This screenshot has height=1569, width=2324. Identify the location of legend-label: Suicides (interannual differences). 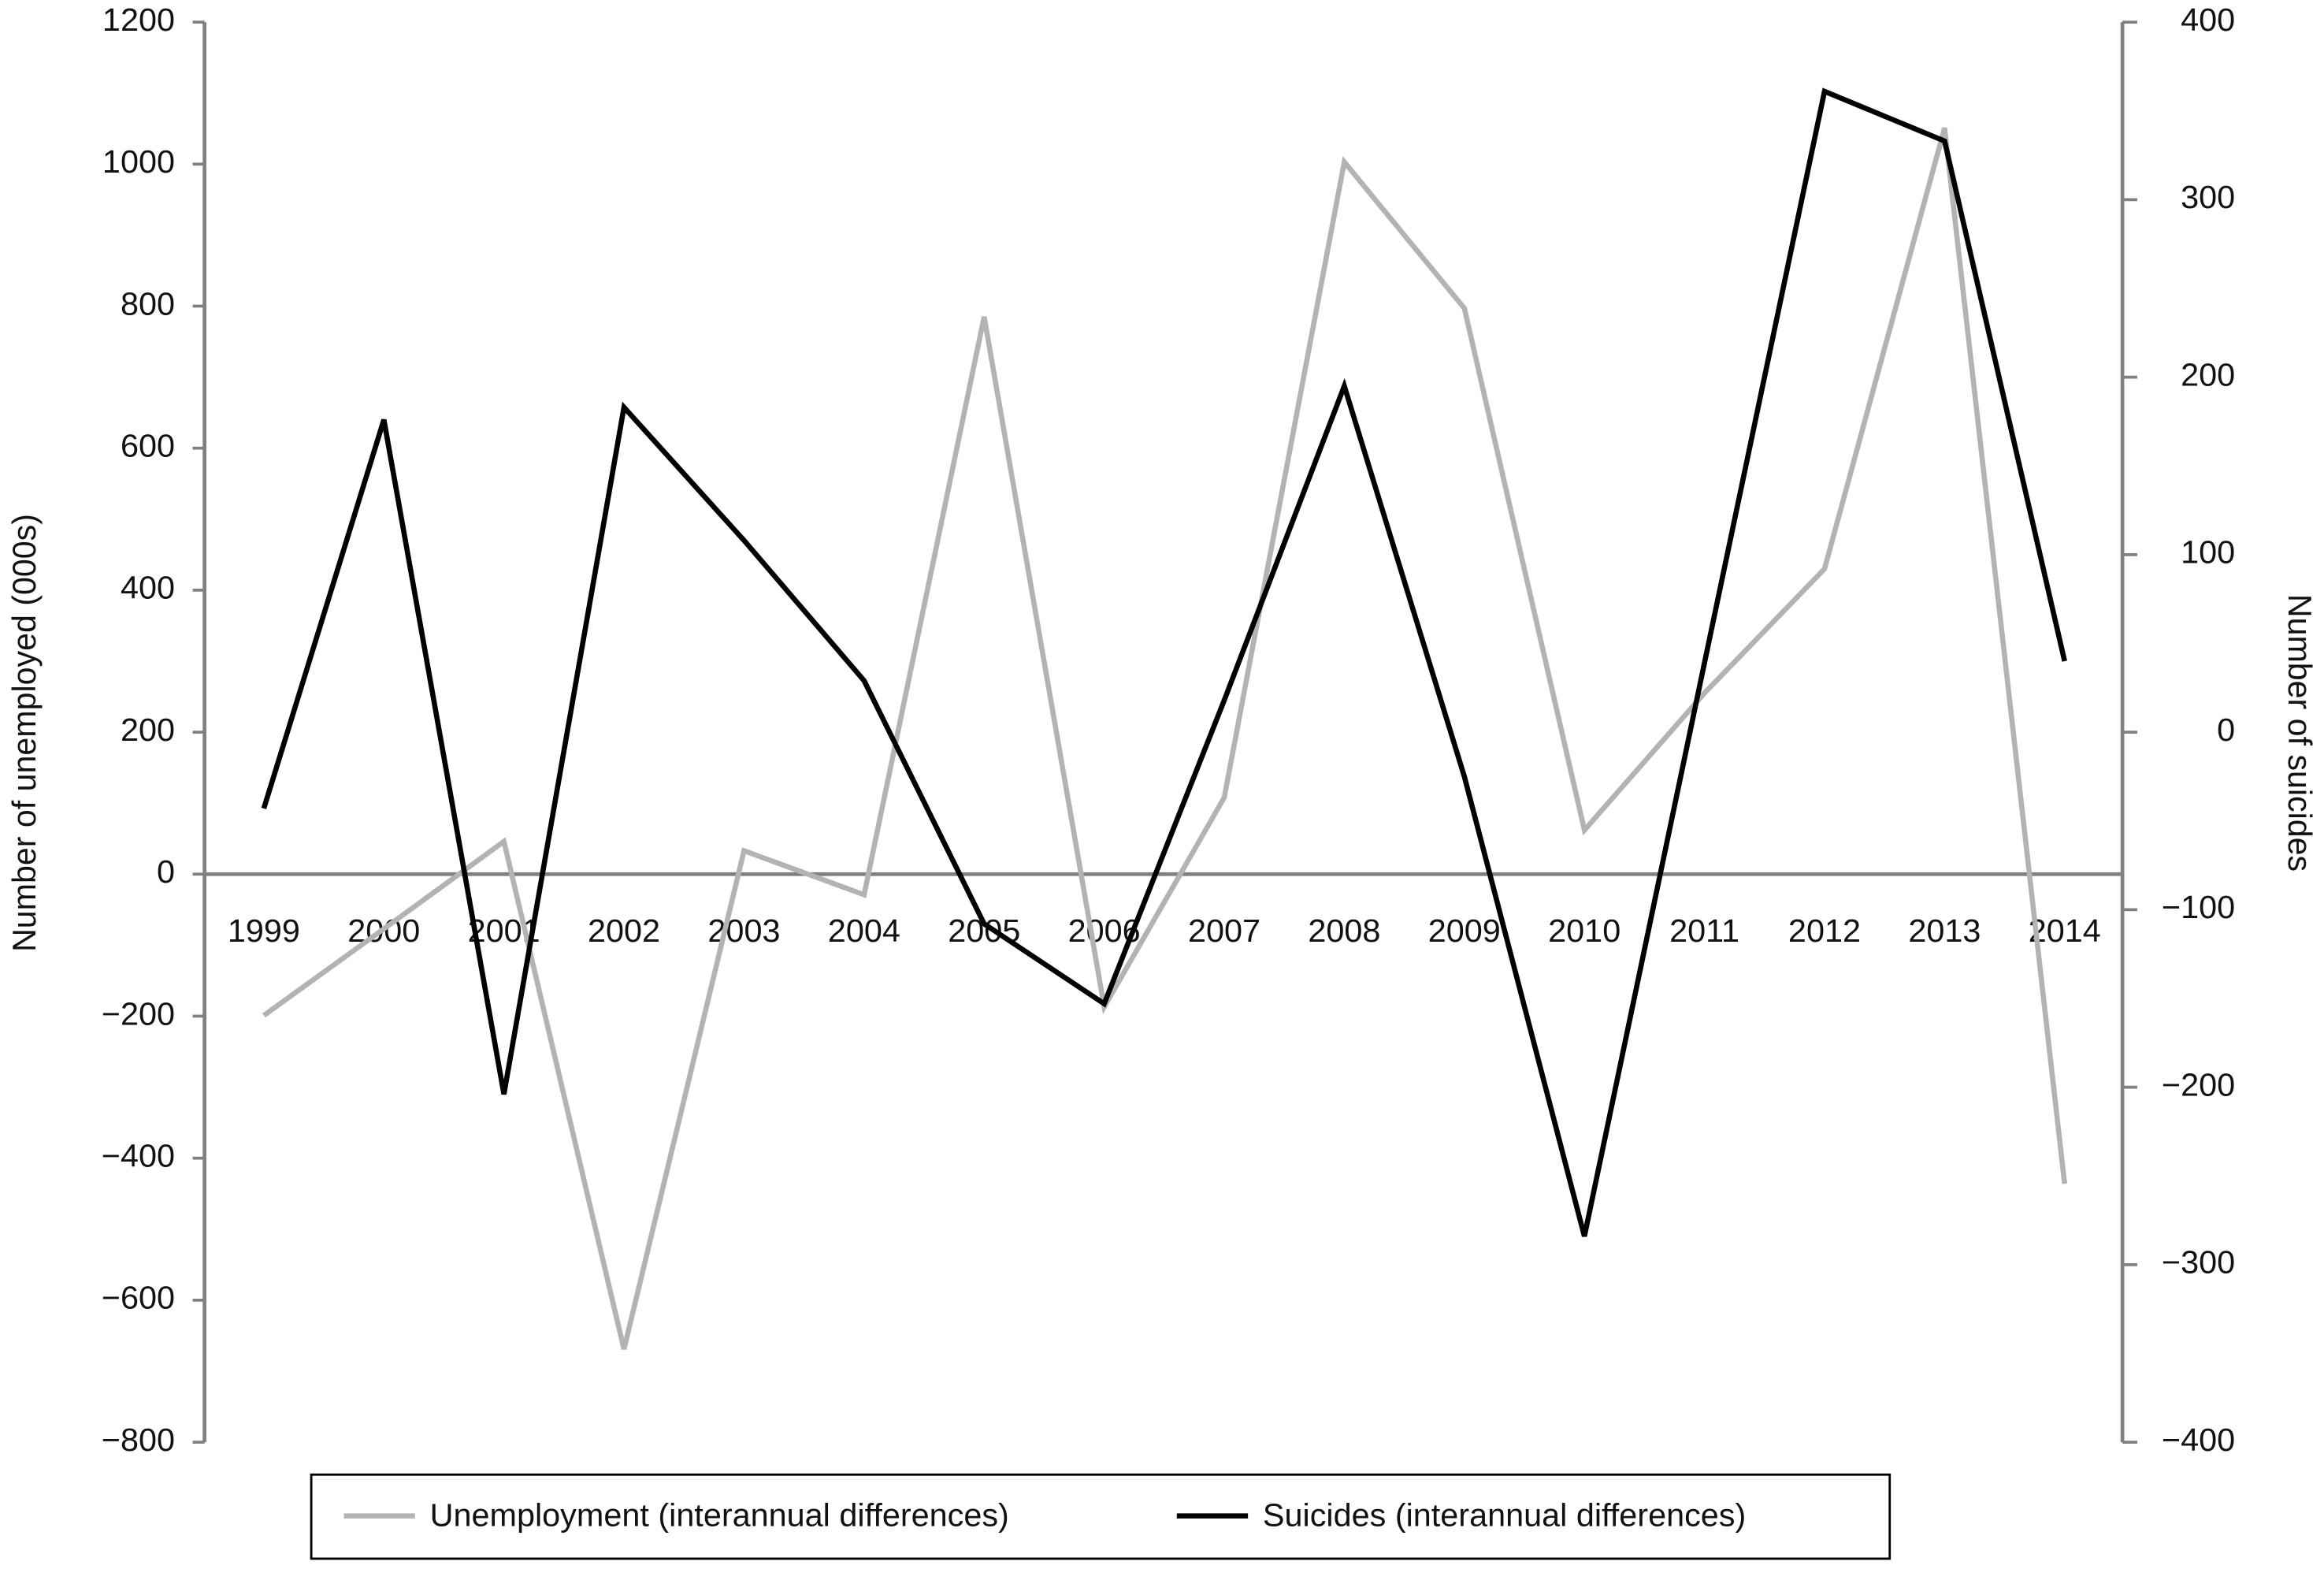
(1504, 1514).